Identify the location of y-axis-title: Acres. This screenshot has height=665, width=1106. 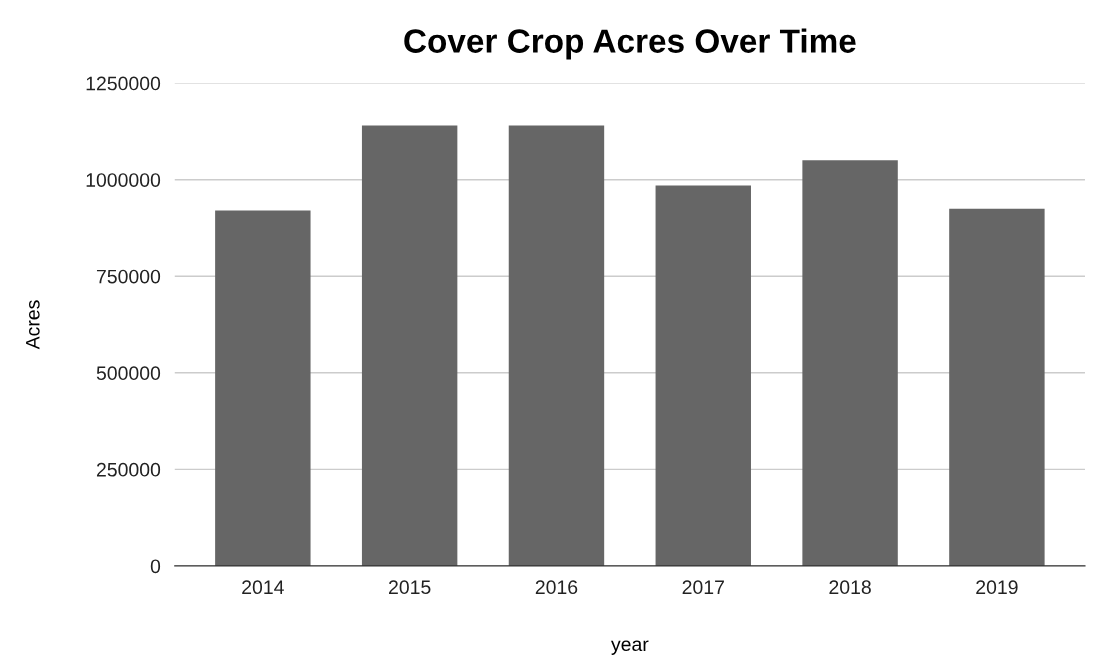
(33, 325).